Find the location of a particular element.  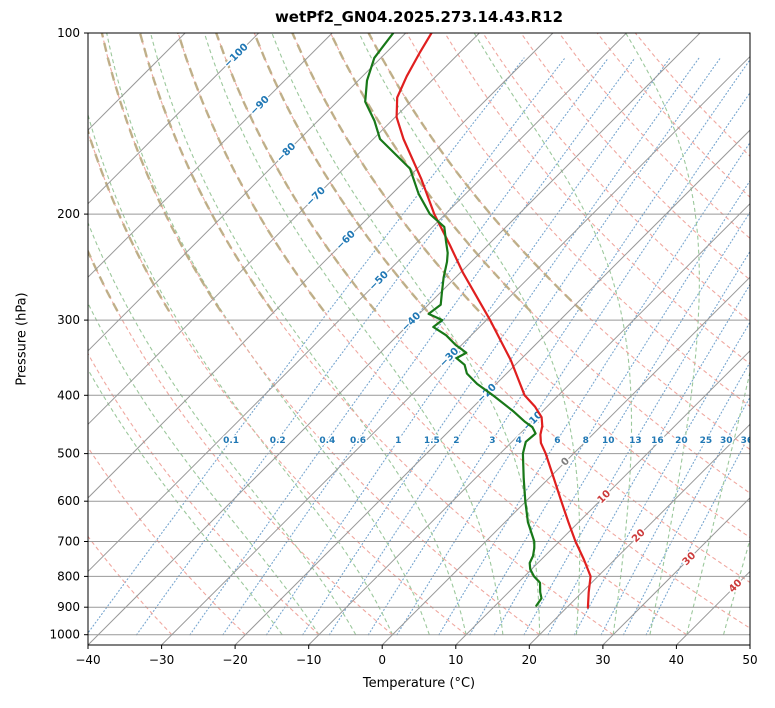

x-tick-label: −40 is located at coordinates (87, 660).